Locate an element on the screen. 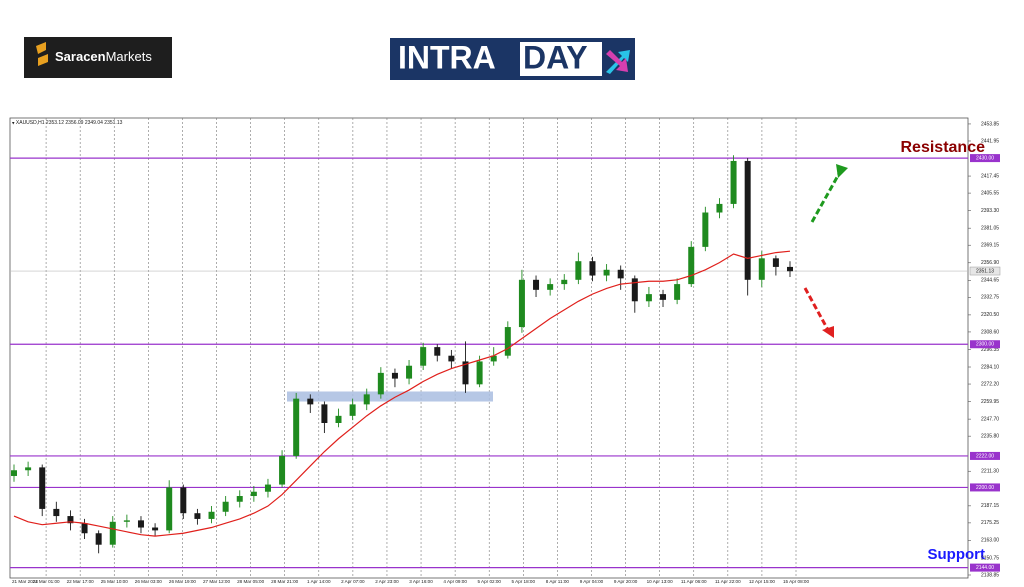 This screenshot has width=1024, height=587. y-tick-label: 2259.95 is located at coordinates (990, 402).